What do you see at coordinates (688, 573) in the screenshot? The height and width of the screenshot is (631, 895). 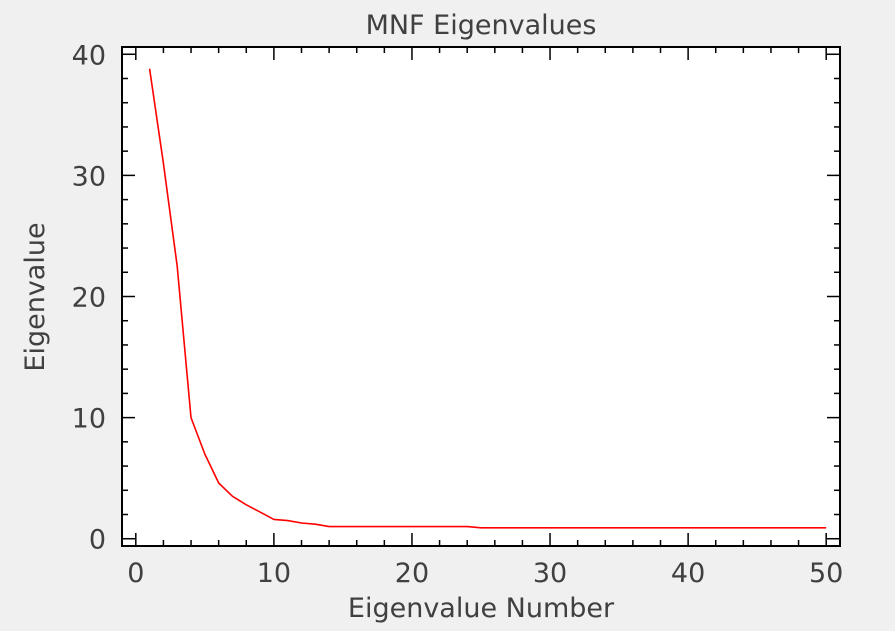 I see `x-tick-label: 40` at bounding box center [688, 573].